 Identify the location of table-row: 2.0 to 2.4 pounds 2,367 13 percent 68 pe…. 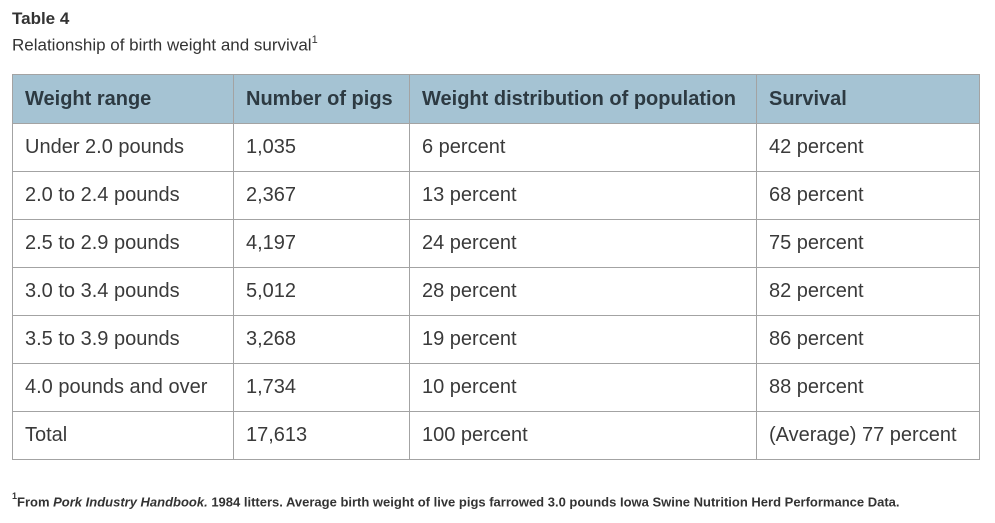
(496, 195).